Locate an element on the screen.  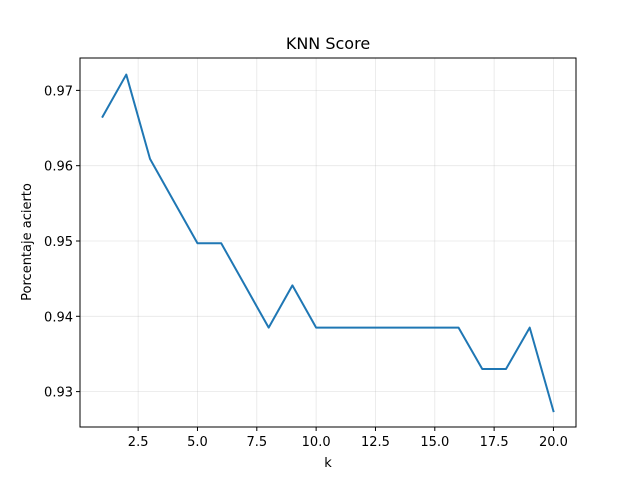
y-tick-label: 0.97 is located at coordinates (58, 91).